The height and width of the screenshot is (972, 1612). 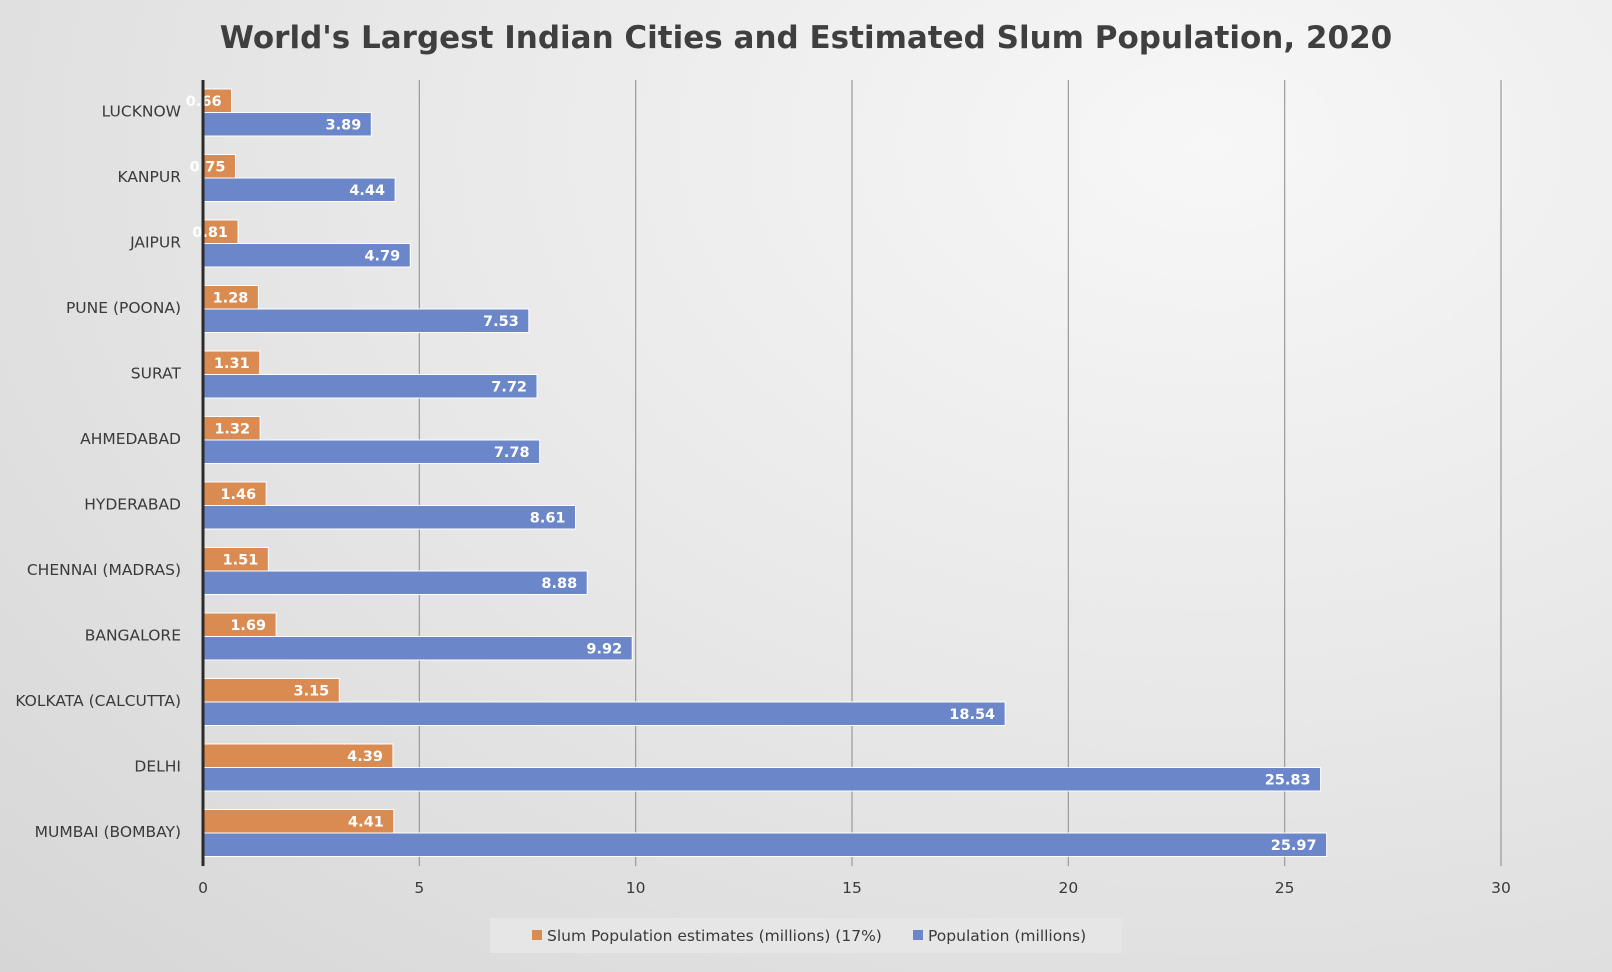 I want to click on data-label: 7.78, so click(x=512, y=453).